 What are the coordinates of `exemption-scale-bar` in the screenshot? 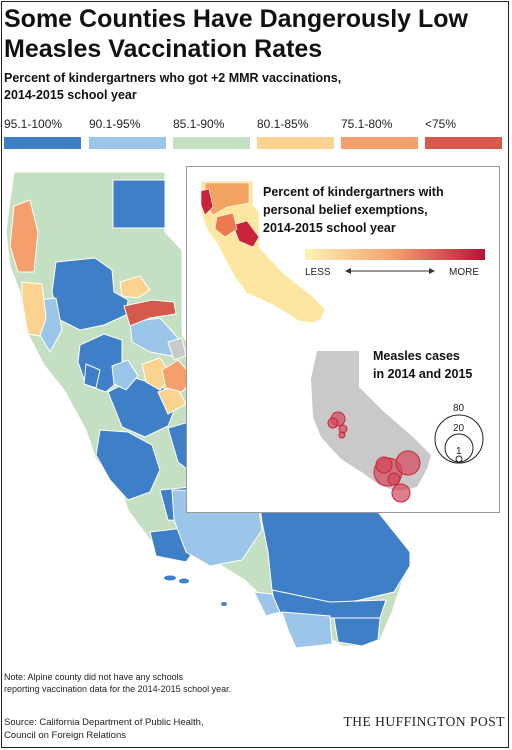 It's located at (395, 254).